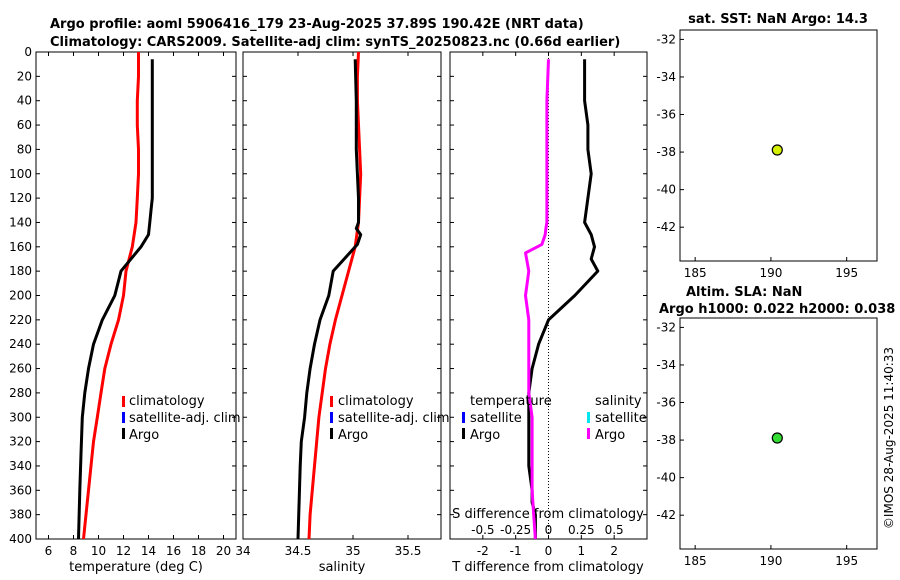  Describe the element at coordinates (20, 296) in the screenshot. I see `depth-tick-label: 200` at that location.